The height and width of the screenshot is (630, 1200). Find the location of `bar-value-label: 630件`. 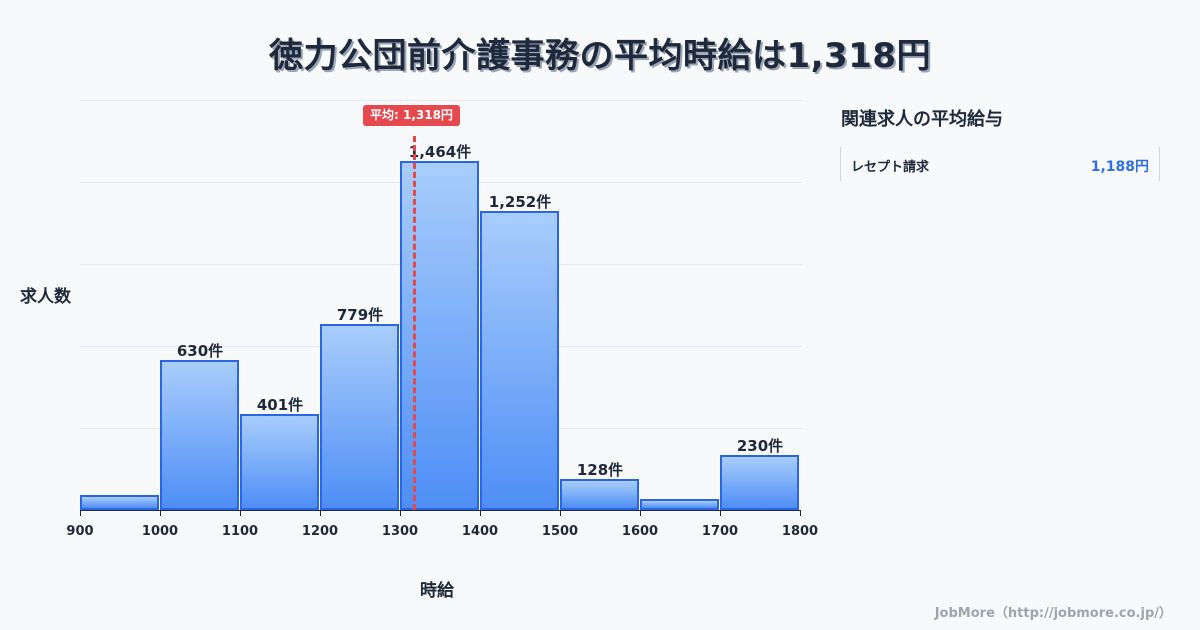

bar-value-label: 630件 is located at coordinates (200, 351).